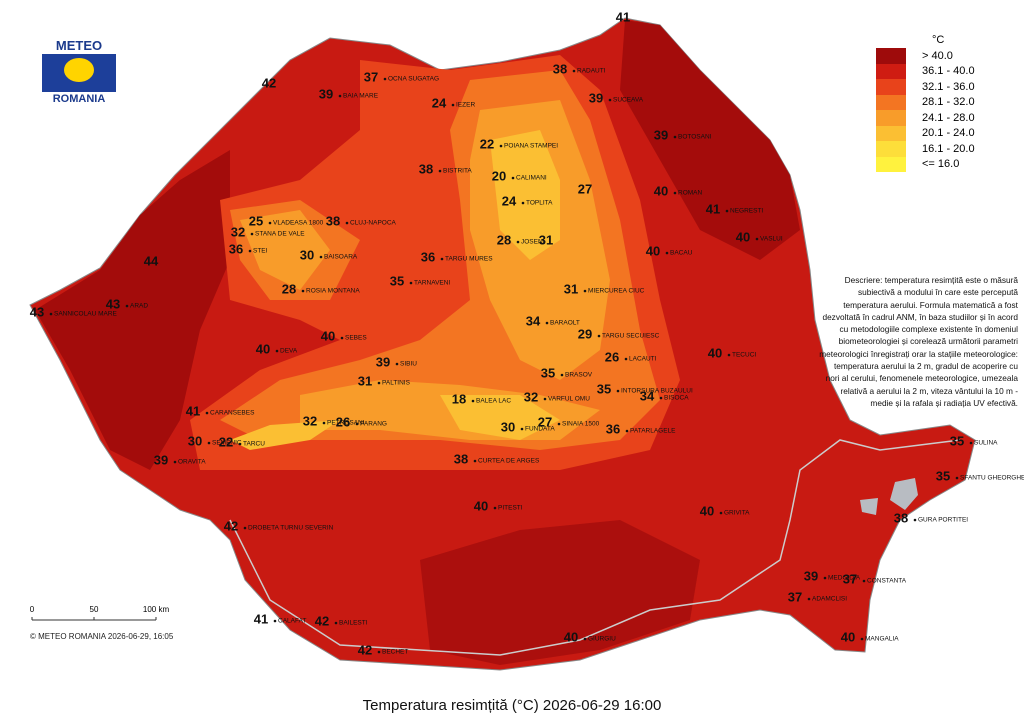 The image size is (1024, 726). Describe the element at coordinates (533, 242) in the screenshot. I see `station-name: JOSENI` at that location.